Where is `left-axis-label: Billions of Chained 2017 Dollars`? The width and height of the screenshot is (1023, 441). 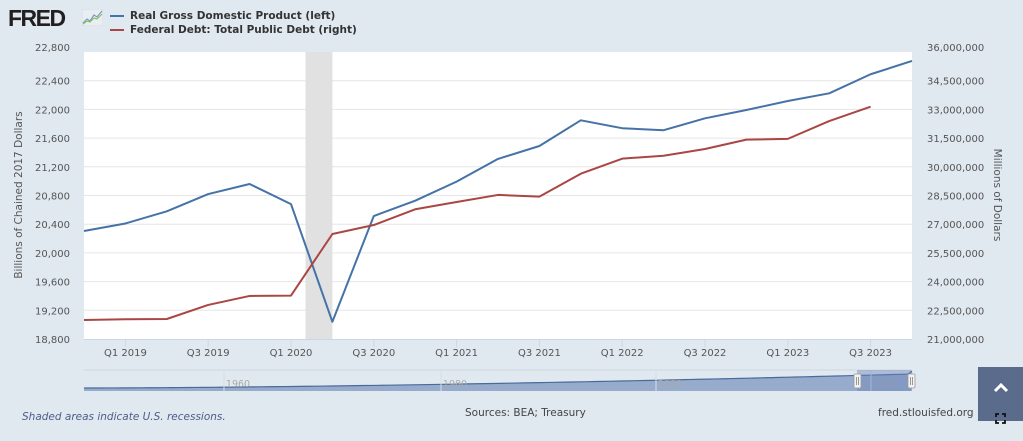
left-axis-label: Billions of Chained 2017 Dollars is located at coordinates (19, 194).